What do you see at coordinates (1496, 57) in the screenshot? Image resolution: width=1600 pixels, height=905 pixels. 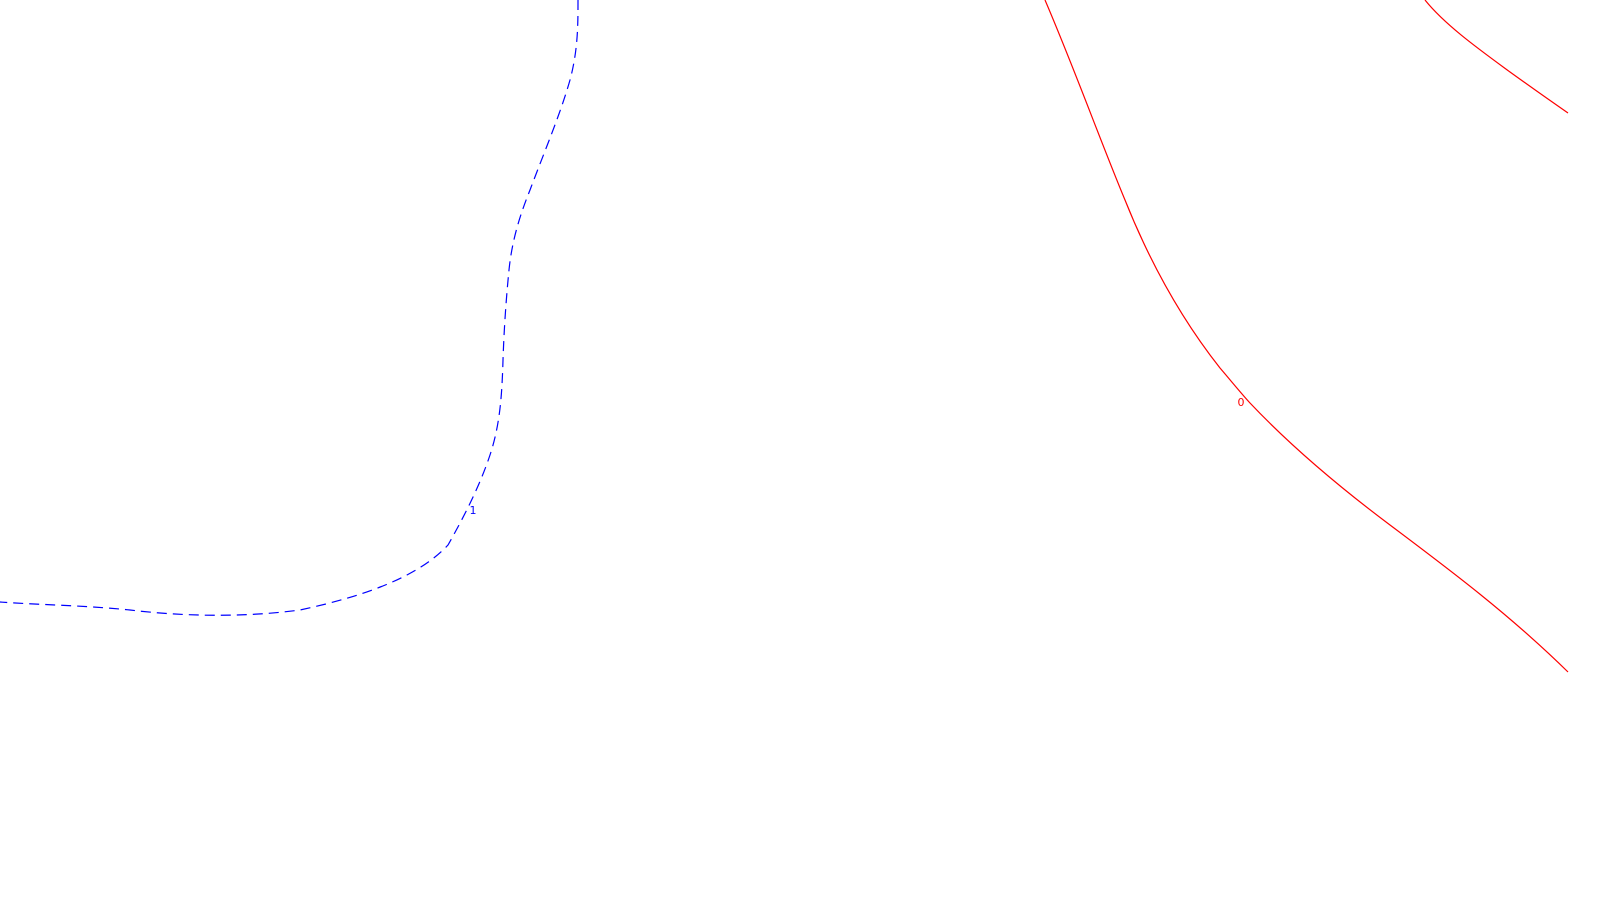 I see `contour-line-corner` at bounding box center [1496, 57].